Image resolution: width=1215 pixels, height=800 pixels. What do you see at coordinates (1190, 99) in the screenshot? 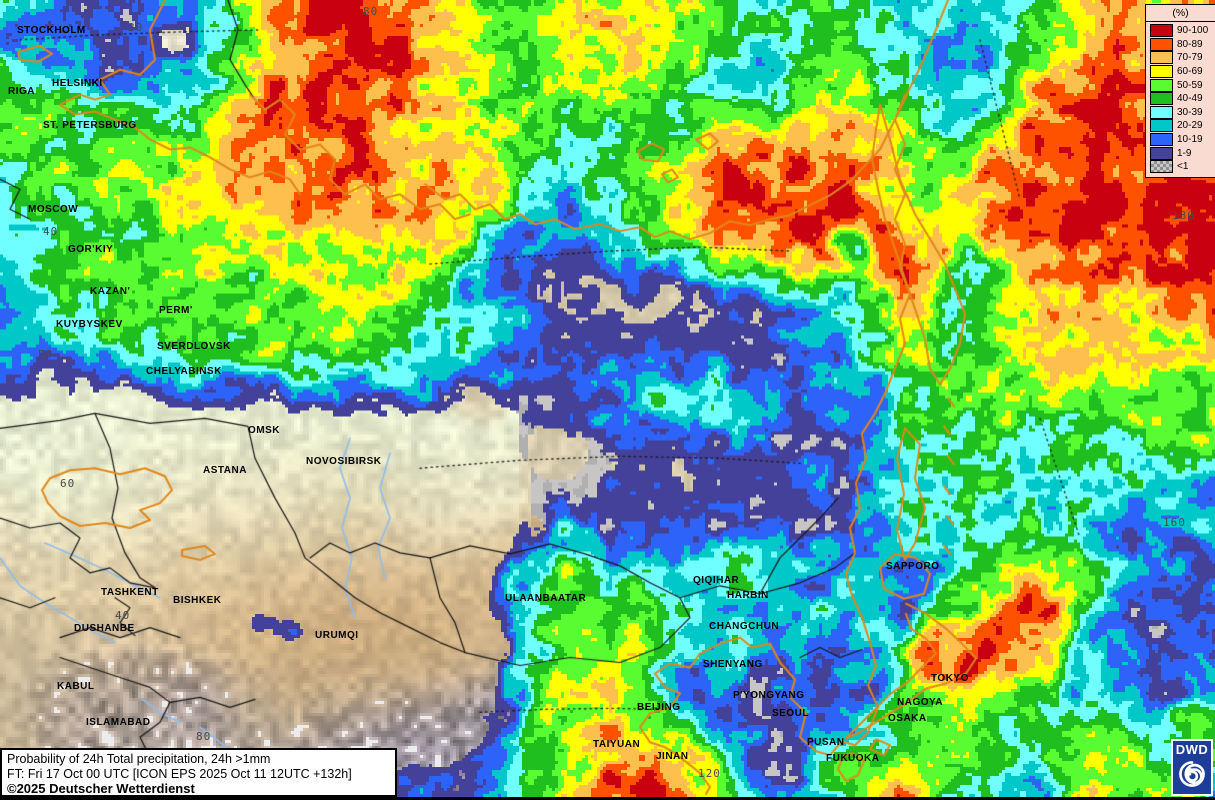
I see `legend-bin-label: 40-49` at bounding box center [1190, 99].